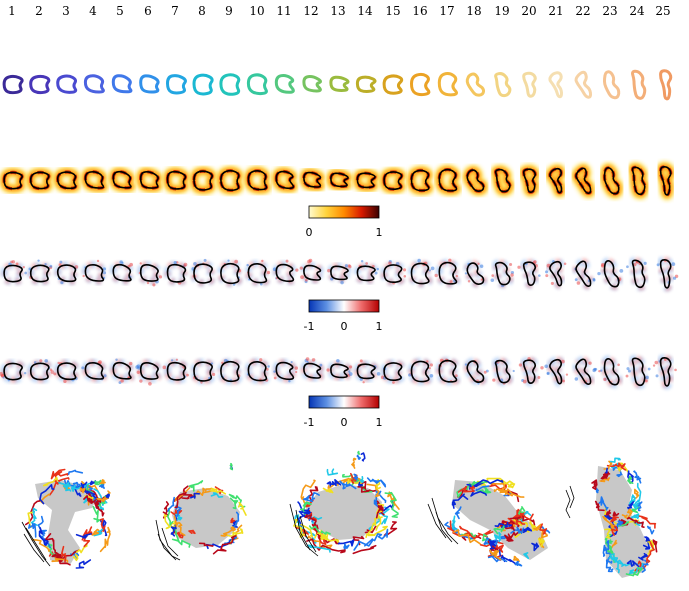 The image size is (689, 591). What do you see at coordinates (175, 11) in the screenshot?
I see `frame-number-7: 7` at bounding box center [175, 11].